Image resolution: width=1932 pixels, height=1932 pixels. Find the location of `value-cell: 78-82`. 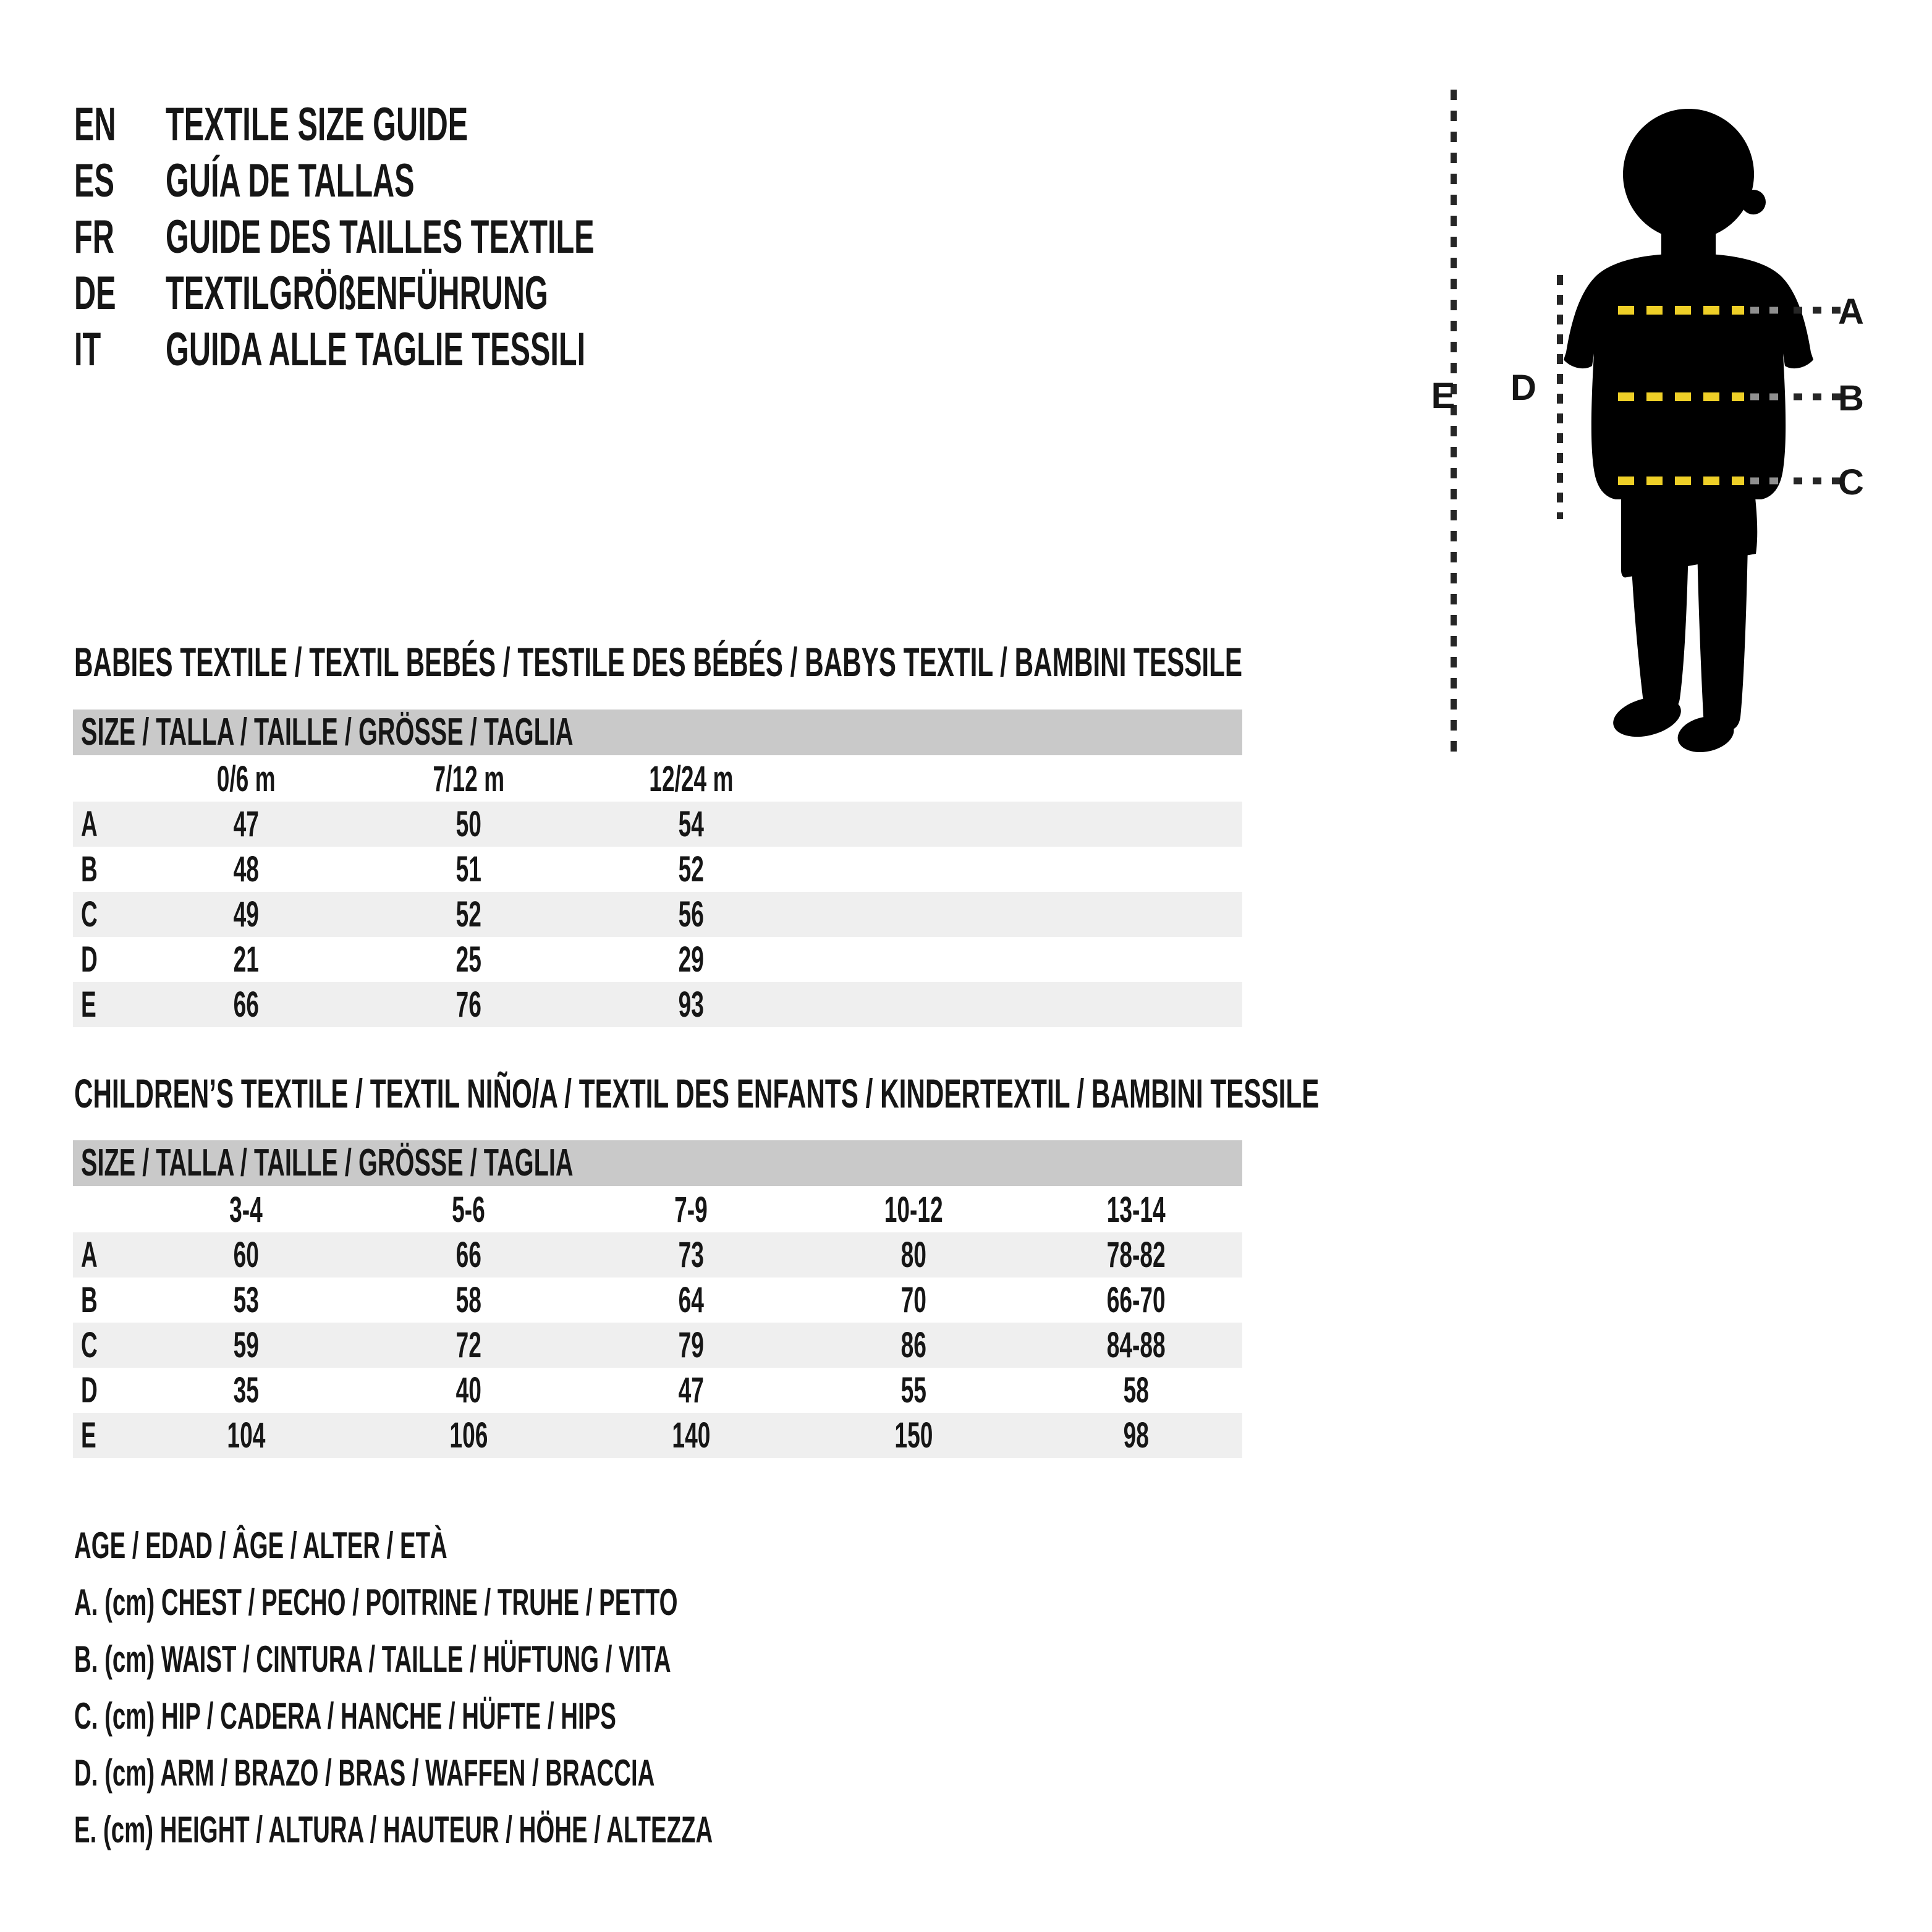

value-cell: 78-82 is located at coordinates (1136, 1255).